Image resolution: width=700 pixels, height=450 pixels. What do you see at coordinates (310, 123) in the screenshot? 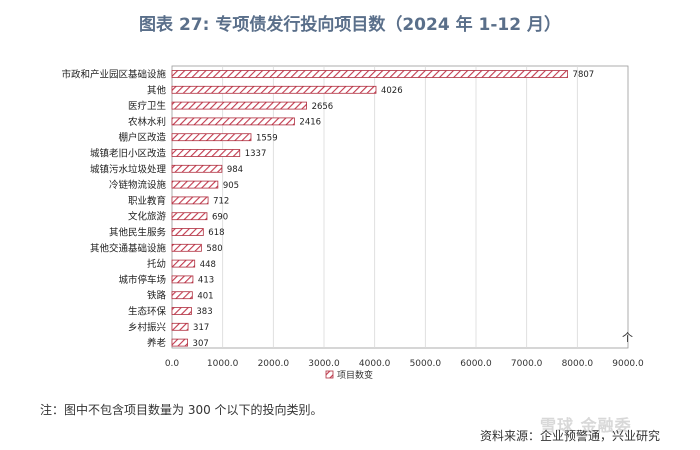
I see `value-label: 2416` at bounding box center [310, 123].